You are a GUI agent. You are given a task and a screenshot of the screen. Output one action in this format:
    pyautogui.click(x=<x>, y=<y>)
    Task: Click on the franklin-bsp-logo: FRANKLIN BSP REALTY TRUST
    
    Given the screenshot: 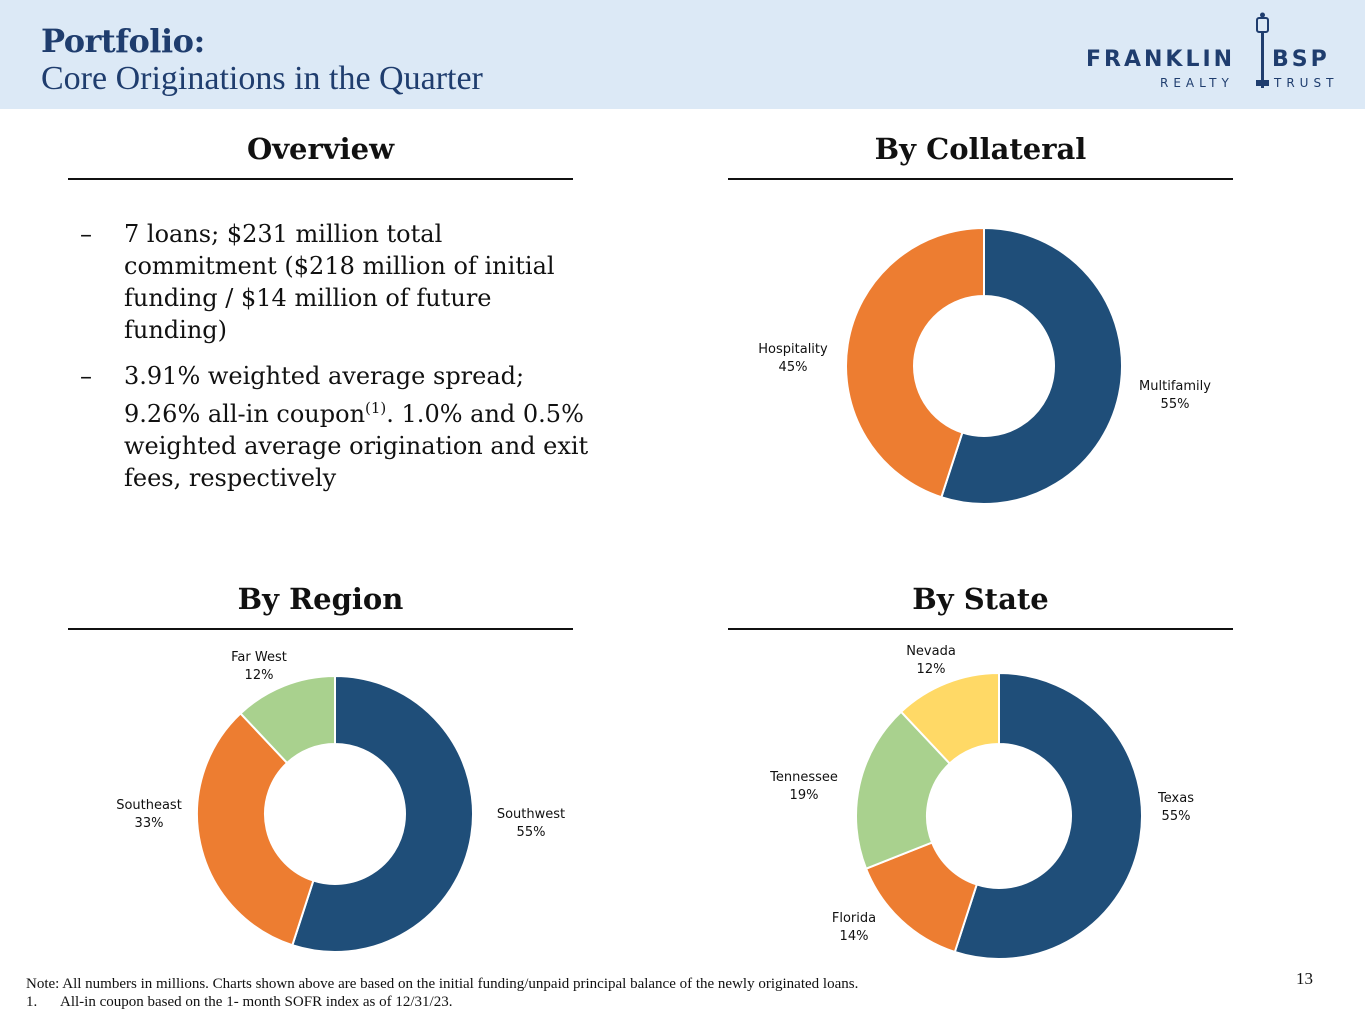 What is the action you would take?
    pyautogui.click(x=1219, y=51)
    